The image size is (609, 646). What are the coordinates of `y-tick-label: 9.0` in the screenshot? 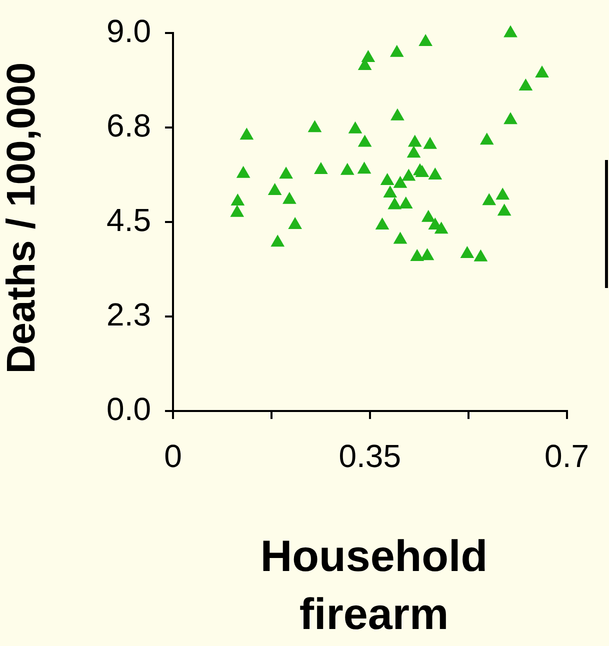 It's located at (128, 31).